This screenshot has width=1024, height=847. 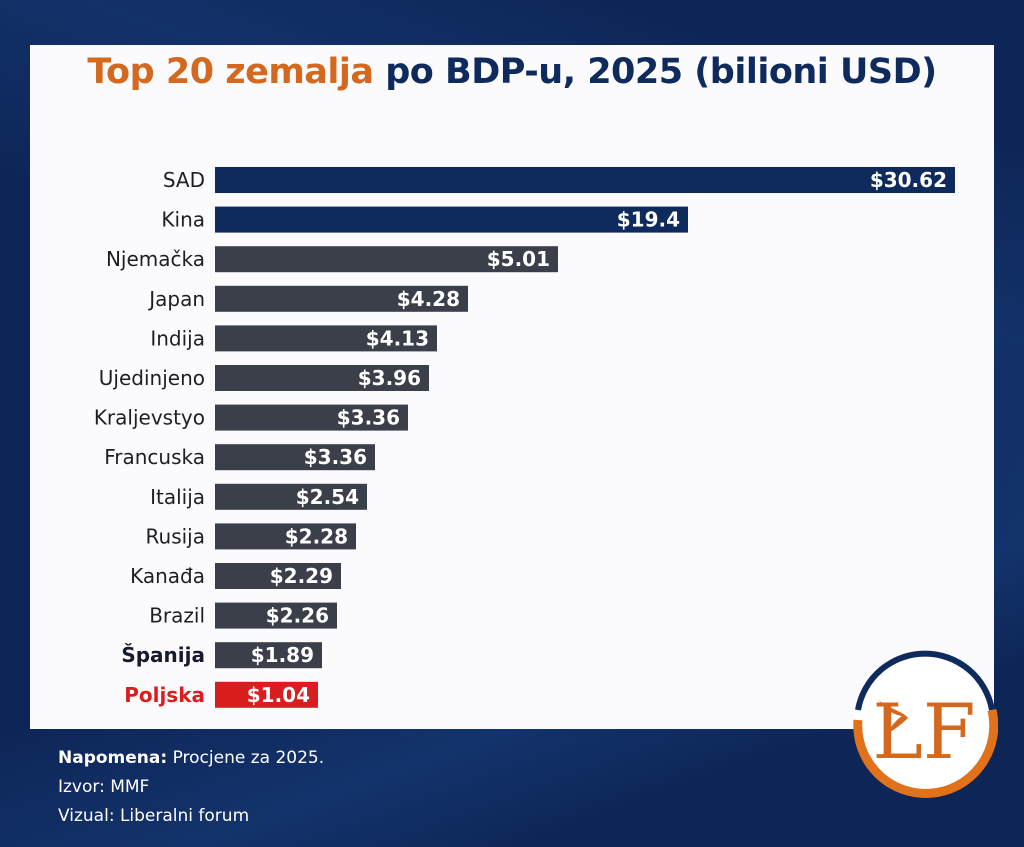 What do you see at coordinates (104, 787) in the screenshot?
I see `footer-source: Izvor: MMF` at bounding box center [104, 787].